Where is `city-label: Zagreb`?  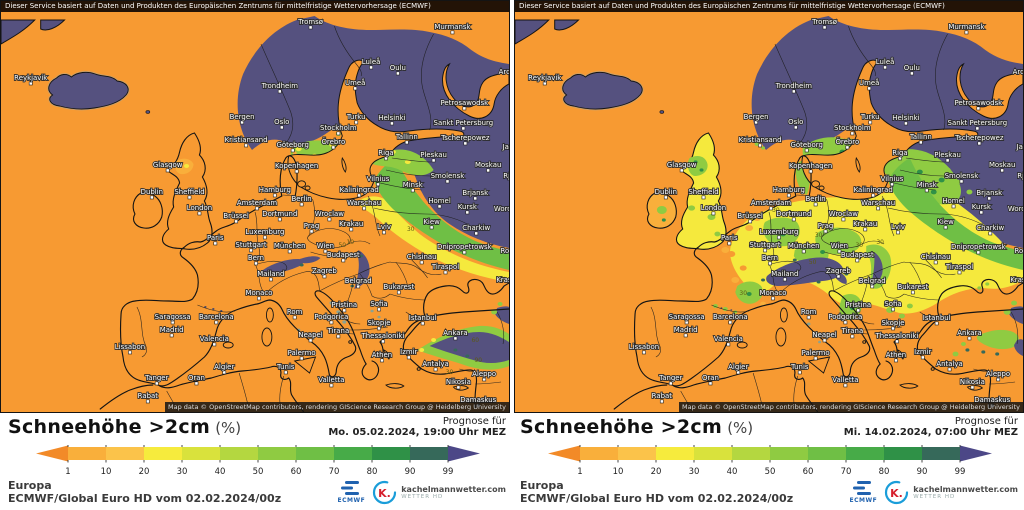 city-label: Zagreb is located at coordinates (838, 271).